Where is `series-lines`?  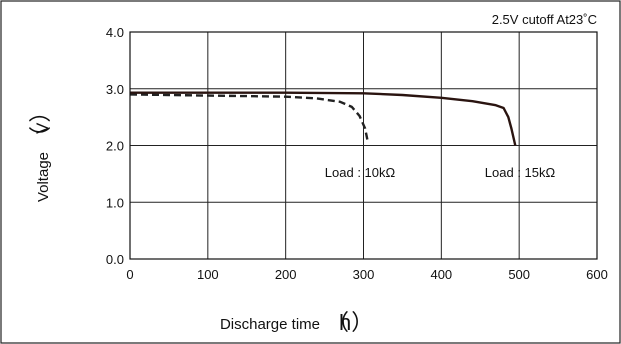
series-lines is located at coordinates (323, 118).